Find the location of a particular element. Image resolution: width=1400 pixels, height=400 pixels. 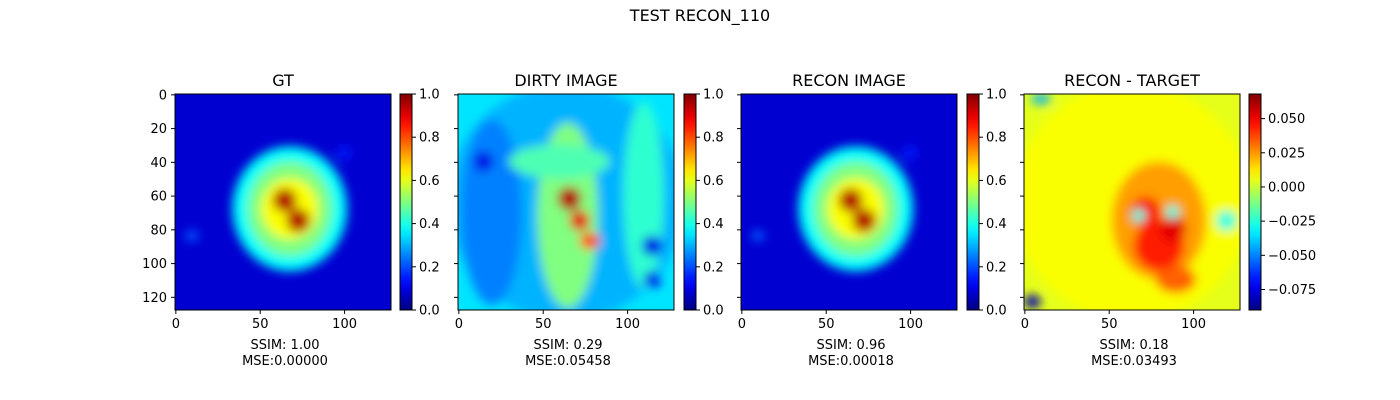

metric-caption: SSIM: 0.96 is located at coordinates (850, 345).